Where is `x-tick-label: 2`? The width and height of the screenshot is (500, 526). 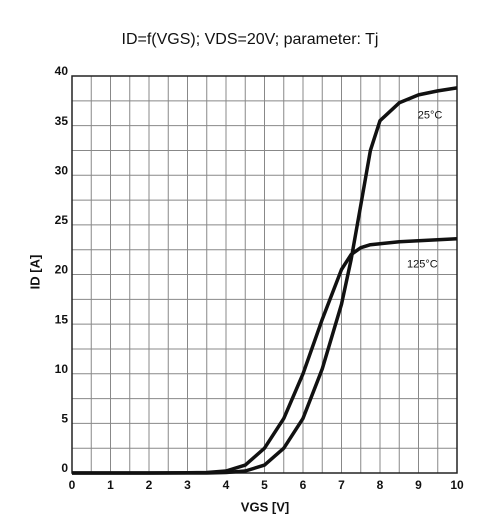 x-tick-label: 2 is located at coordinates (149, 485).